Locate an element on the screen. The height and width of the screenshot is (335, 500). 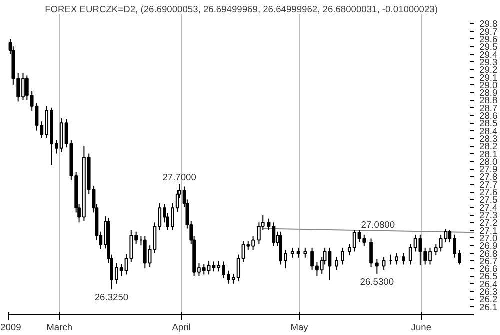
y-tick-label: 29.0 is located at coordinates (489, 85).